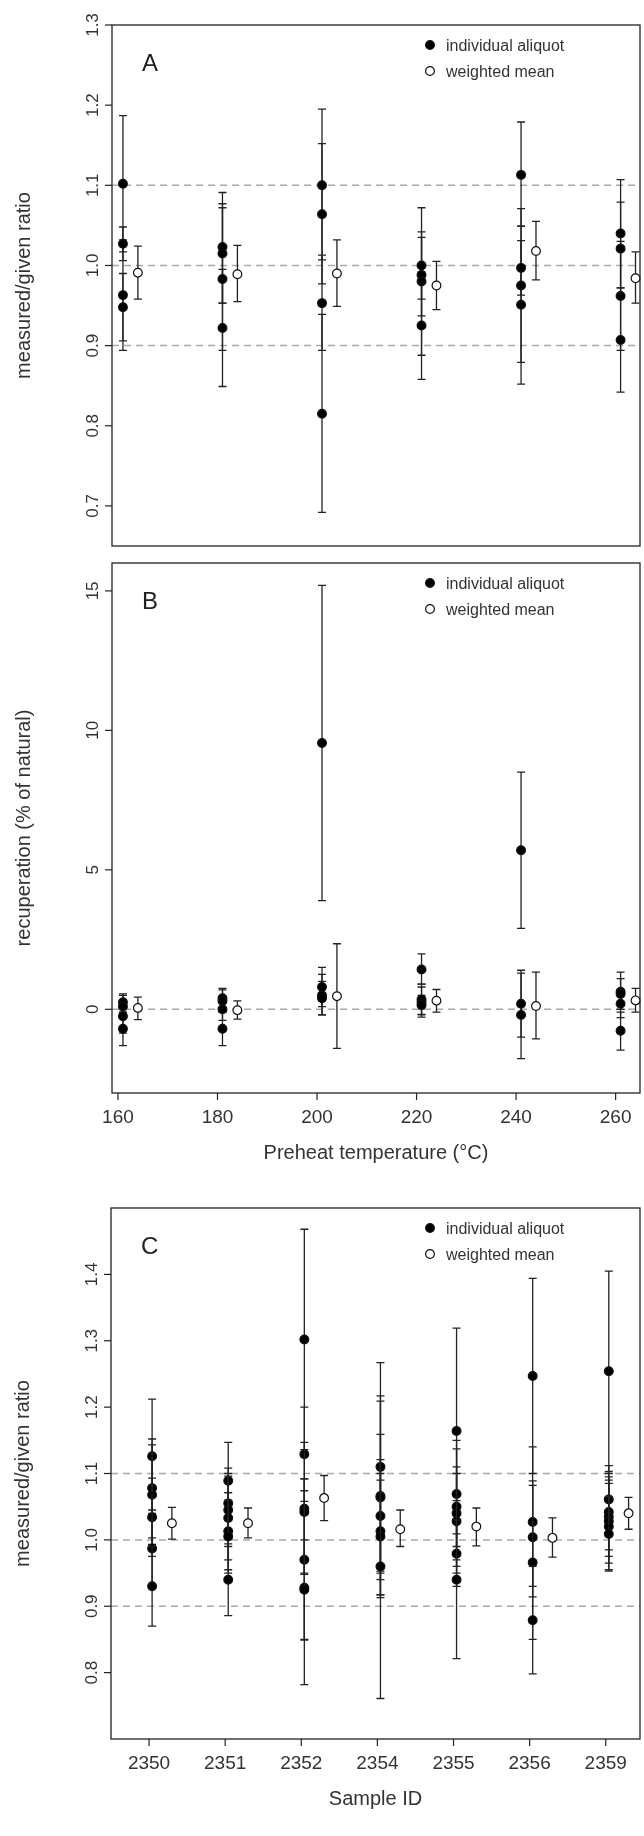 Image resolution: width=644 pixels, height=1836 pixels. I want to click on y-tick-label: 15, so click(92, 591).